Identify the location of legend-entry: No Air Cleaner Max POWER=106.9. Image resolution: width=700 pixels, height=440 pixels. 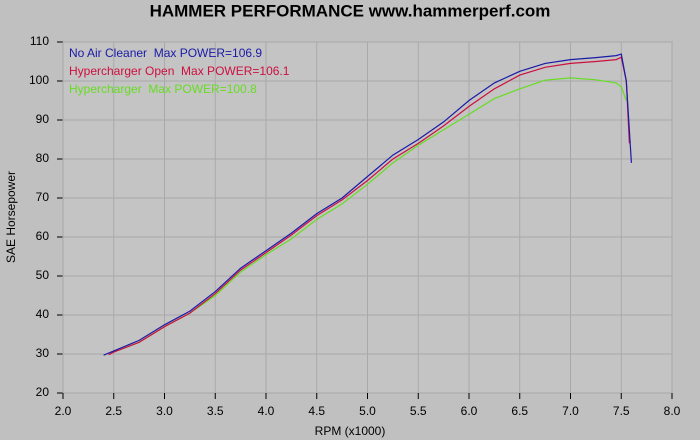
(165, 53).